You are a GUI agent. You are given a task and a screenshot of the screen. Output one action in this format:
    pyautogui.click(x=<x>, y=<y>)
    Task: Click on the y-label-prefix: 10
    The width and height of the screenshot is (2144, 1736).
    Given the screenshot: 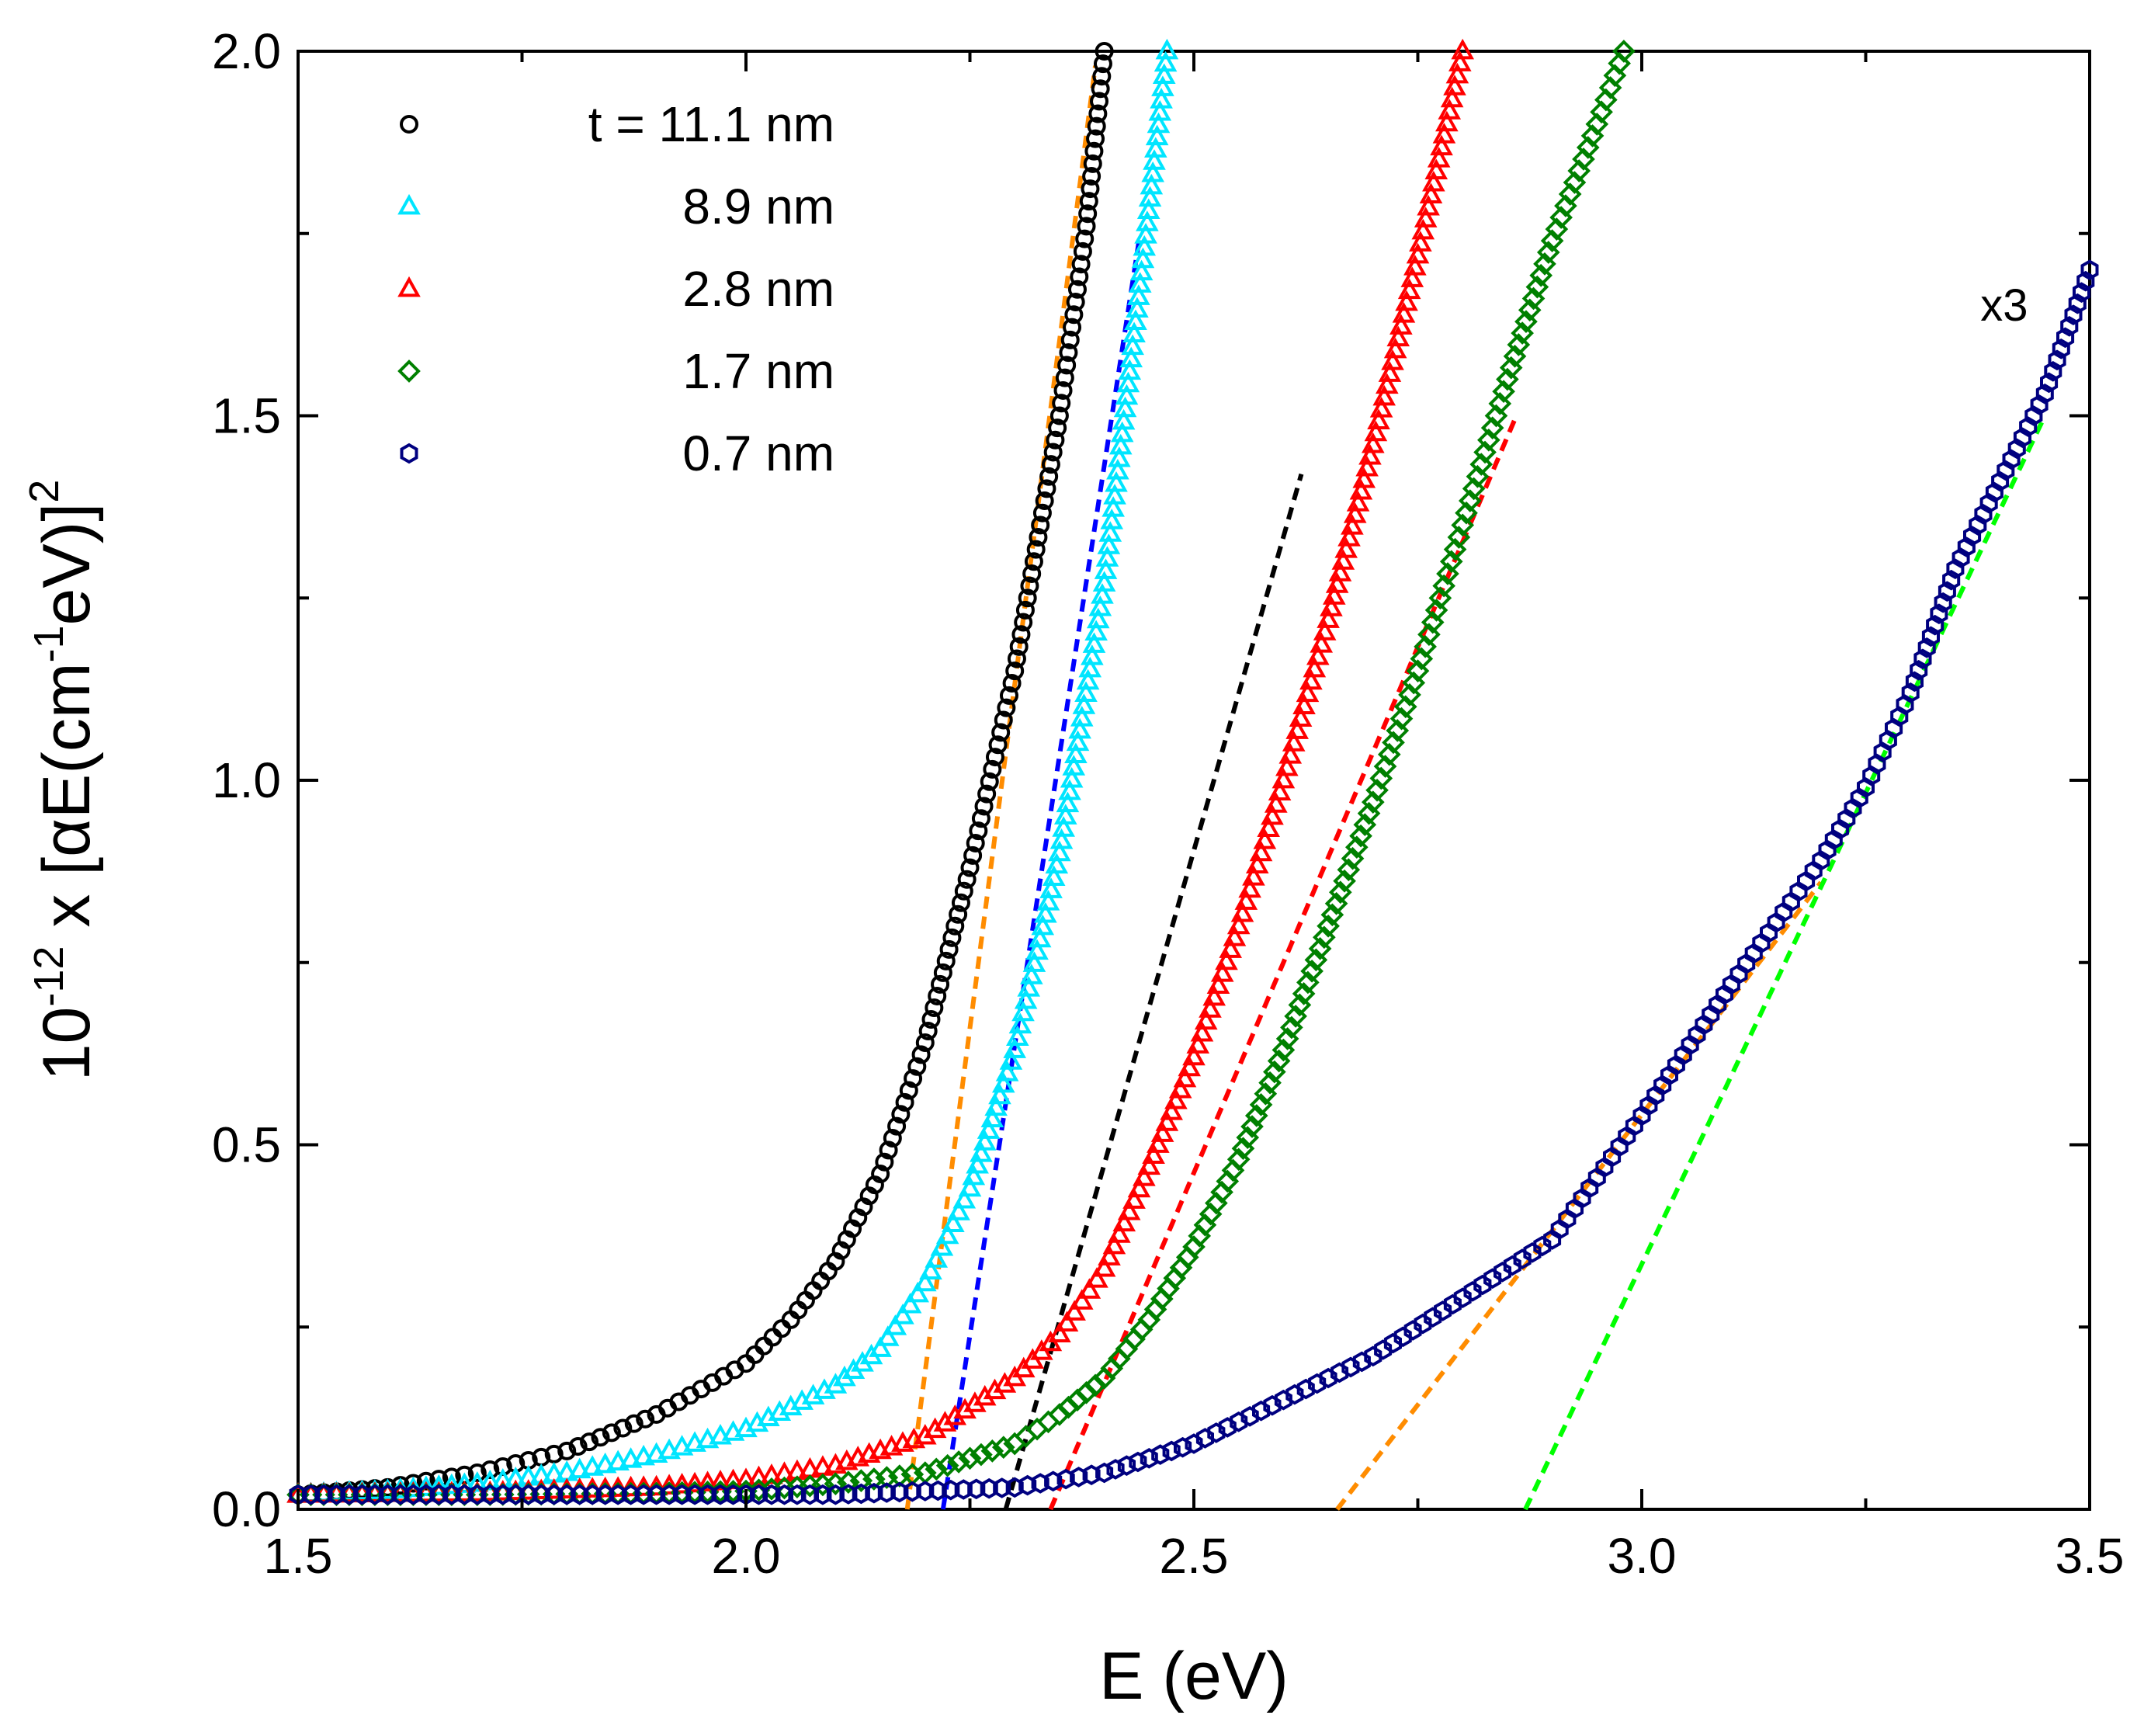 What is the action you would take?
    pyautogui.click(x=66, y=1044)
    